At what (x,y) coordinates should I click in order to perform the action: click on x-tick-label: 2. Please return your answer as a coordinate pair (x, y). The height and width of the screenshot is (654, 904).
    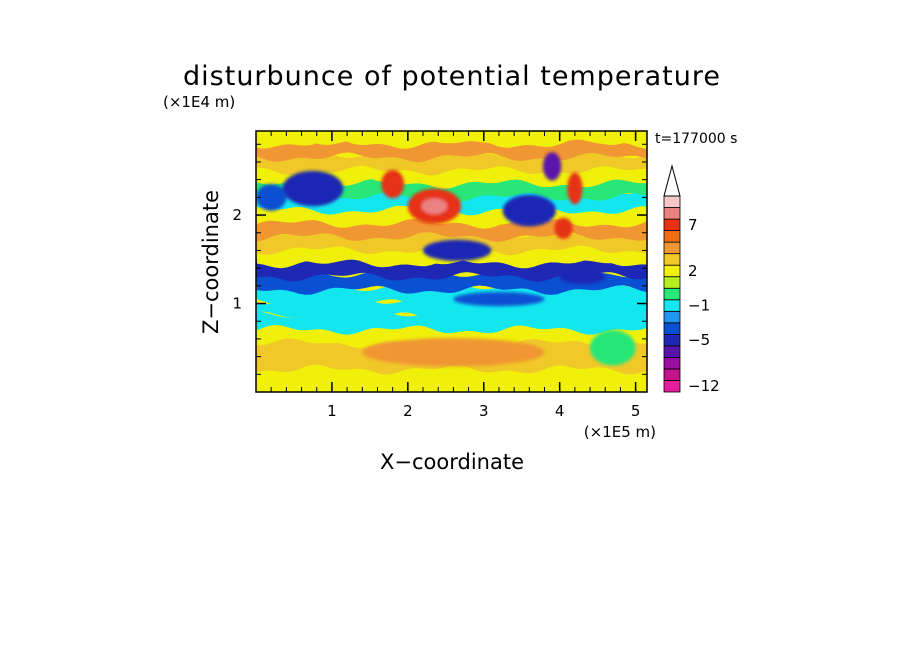
    Looking at the image, I should click on (408, 411).